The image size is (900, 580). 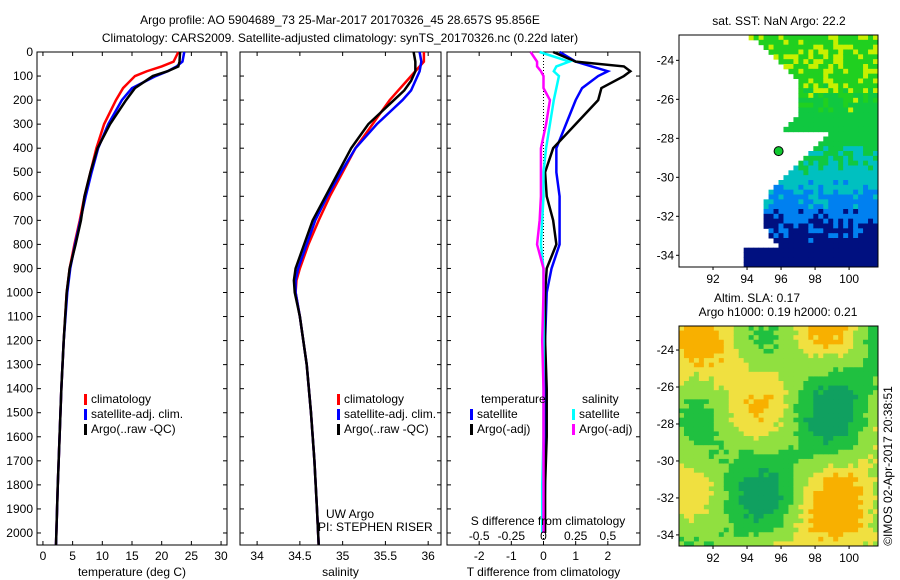 I want to click on y-tick-label: -26, so click(x=666, y=99).